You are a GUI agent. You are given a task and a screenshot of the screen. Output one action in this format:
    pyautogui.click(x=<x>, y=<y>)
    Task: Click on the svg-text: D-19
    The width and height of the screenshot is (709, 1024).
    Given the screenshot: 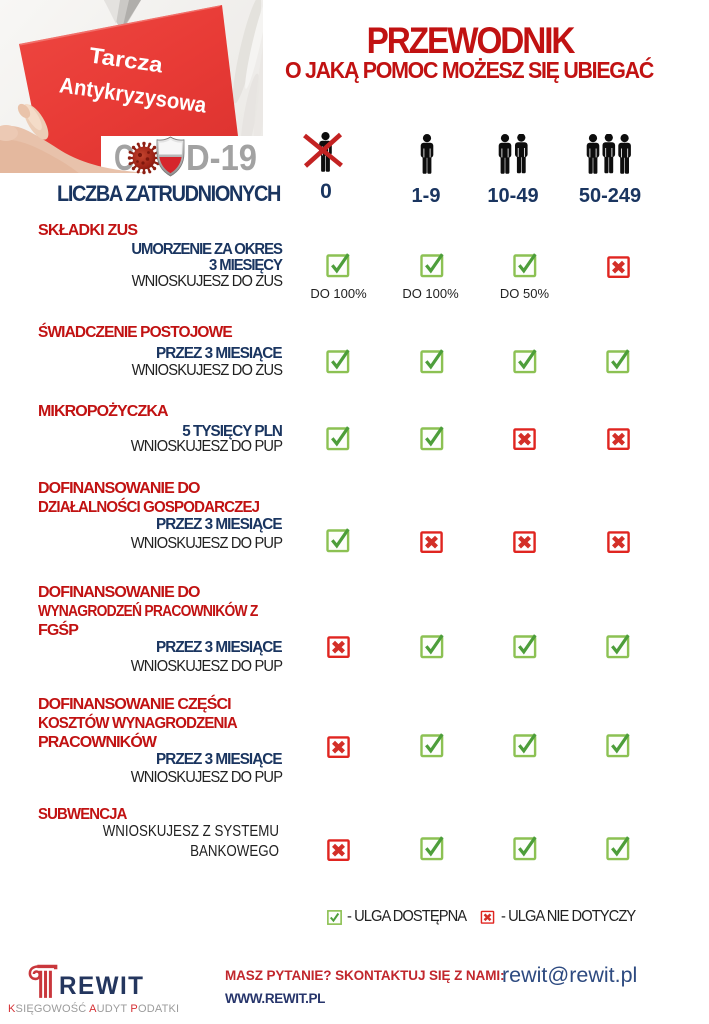 What is the action you would take?
    pyautogui.click(x=221, y=157)
    